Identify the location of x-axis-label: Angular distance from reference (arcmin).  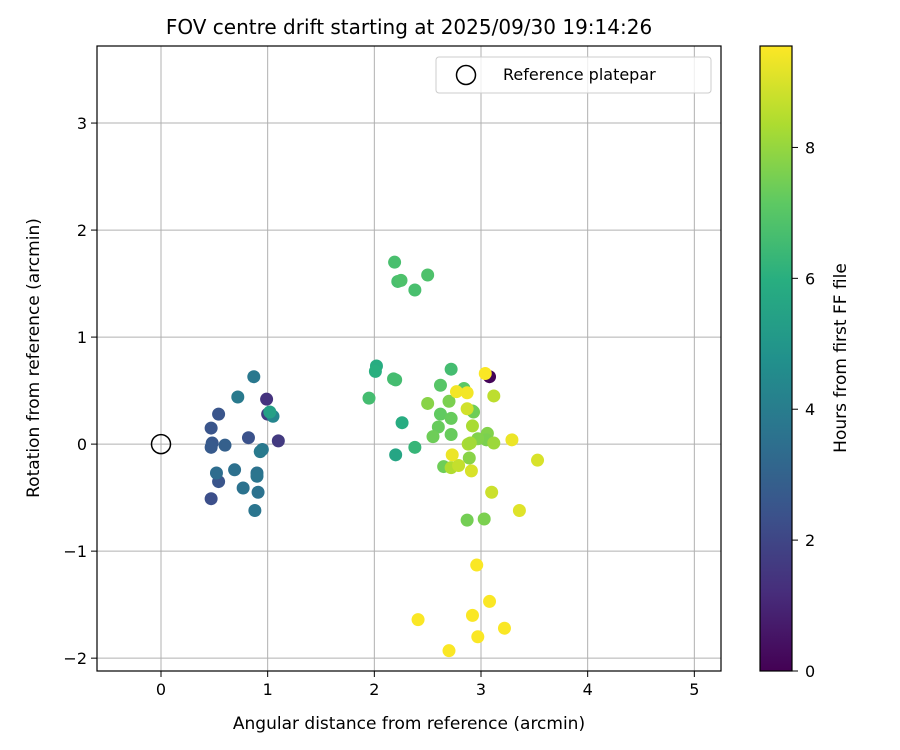
(409, 724).